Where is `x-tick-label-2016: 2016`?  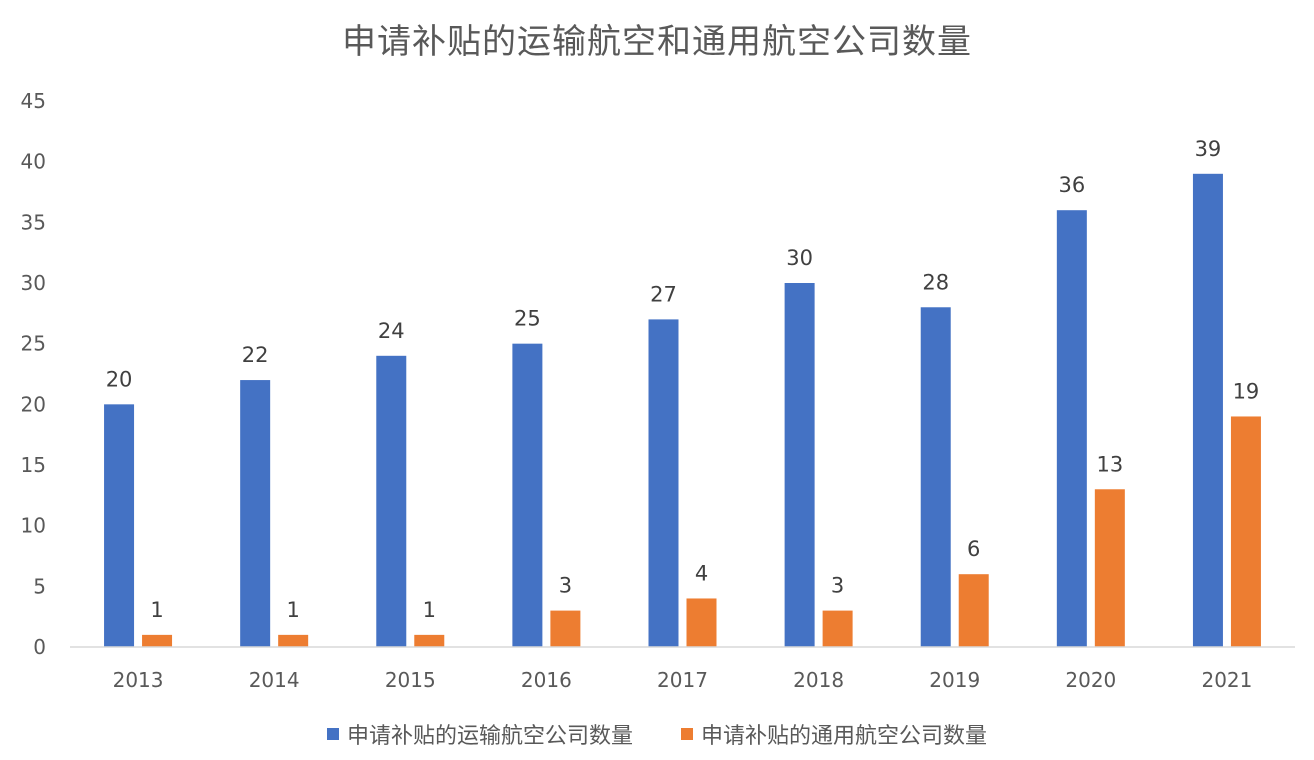 x-tick-label-2016: 2016 is located at coordinates (546, 680).